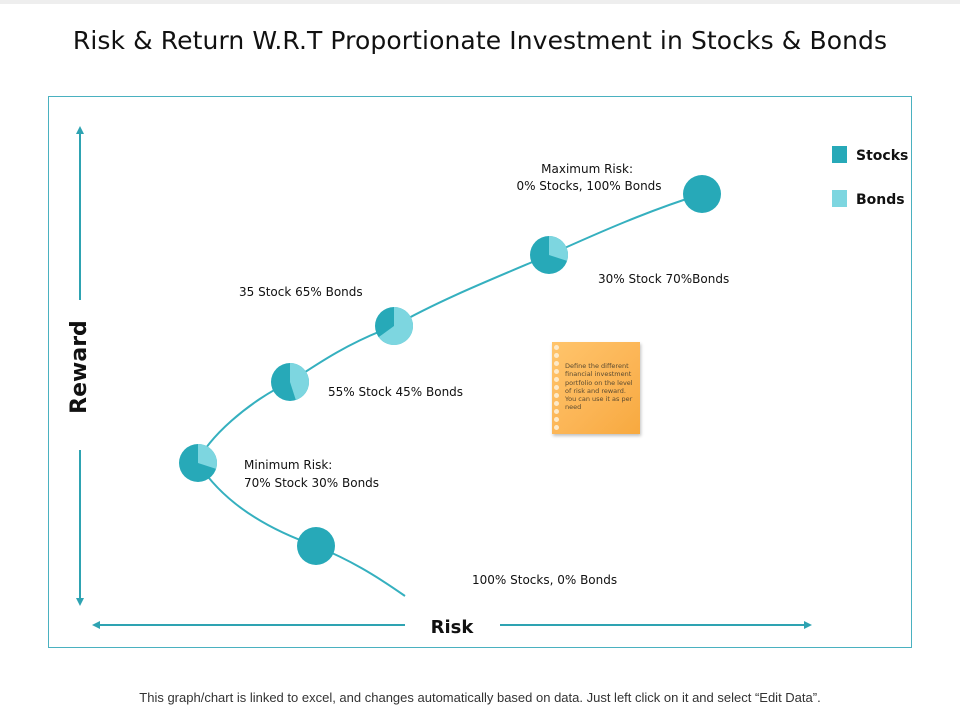 The width and height of the screenshot is (960, 720). What do you see at coordinates (480, 2) in the screenshot?
I see `top-bar` at bounding box center [480, 2].